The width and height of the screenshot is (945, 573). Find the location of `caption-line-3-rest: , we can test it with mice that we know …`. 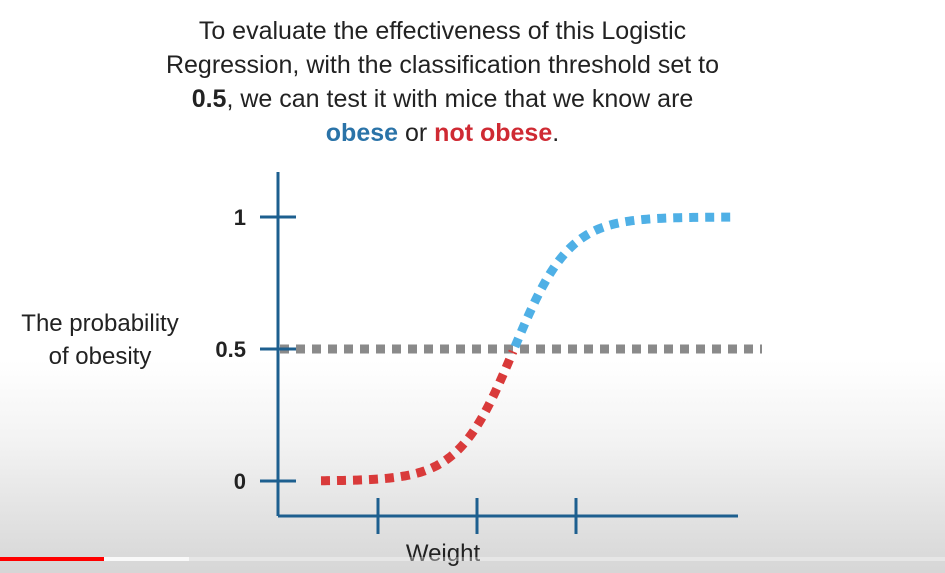

caption-line-3-rest: , we can test it with mice that we know … is located at coordinates (460, 99).